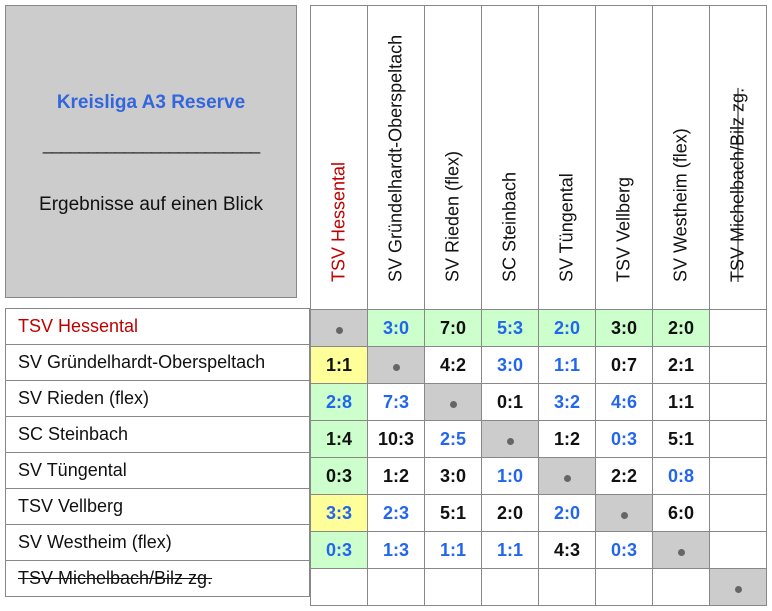 The height and width of the screenshot is (611, 772). What do you see at coordinates (396, 402) in the screenshot?
I see `result-cell: 7:3` at bounding box center [396, 402].